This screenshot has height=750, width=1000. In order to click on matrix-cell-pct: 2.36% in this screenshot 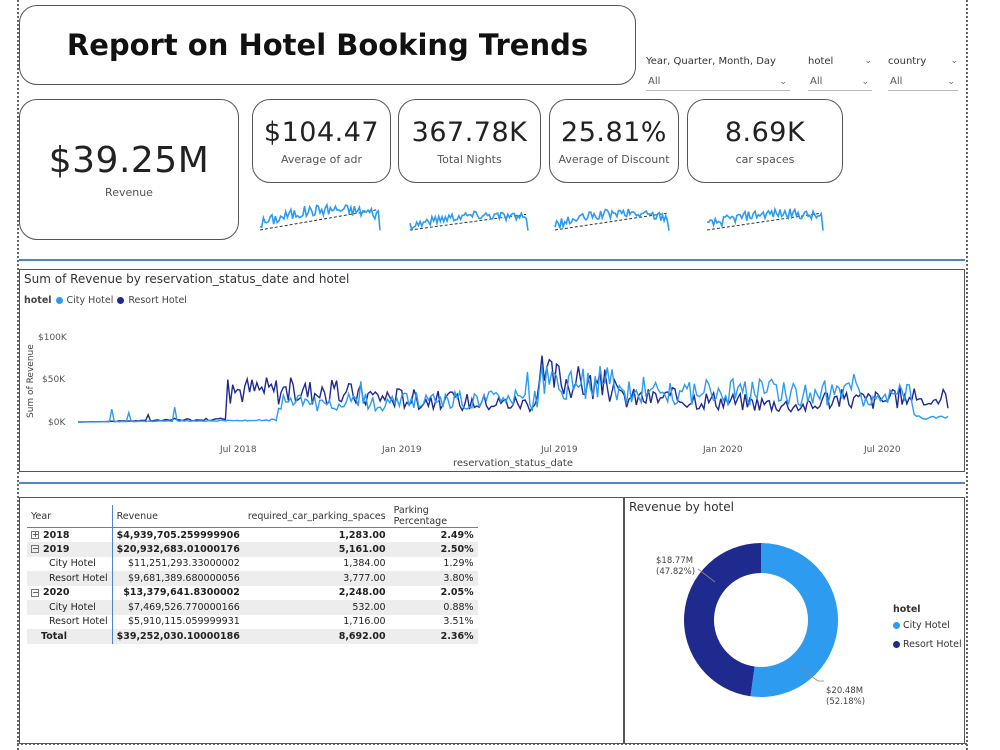, I will do `click(433, 636)`.